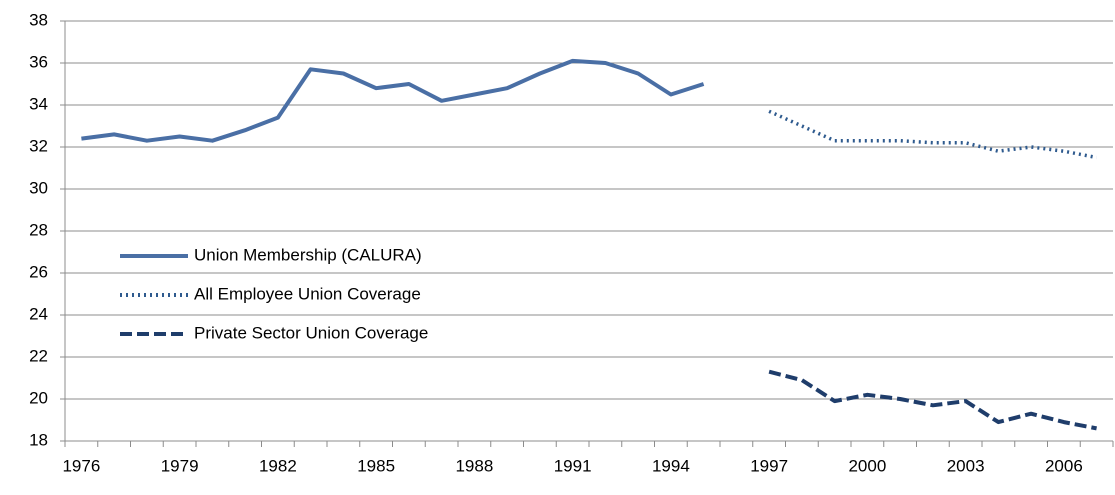 The image size is (1115, 495). What do you see at coordinates (307, 293) in the screenshot?
I see `legend-label: All Employee Union Coverage` at bounding box center [307, 293].